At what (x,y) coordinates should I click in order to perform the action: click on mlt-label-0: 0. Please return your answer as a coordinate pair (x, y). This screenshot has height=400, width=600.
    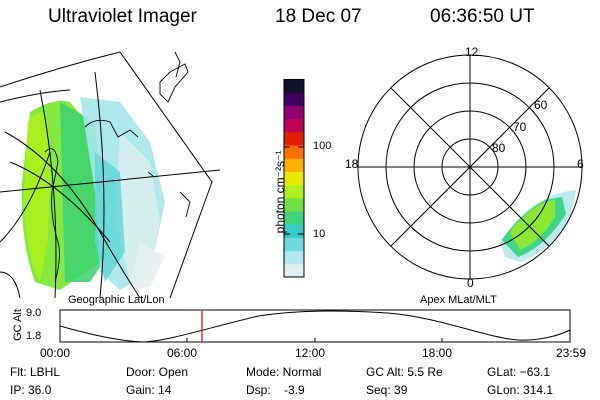
    Looking at the image, I should click on (470, 283).